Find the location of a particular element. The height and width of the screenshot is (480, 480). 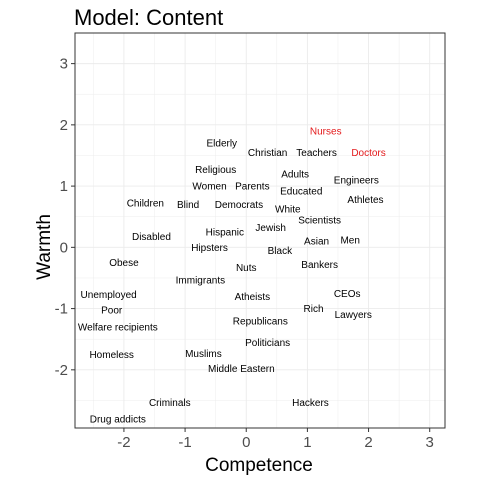

x-tick-label: 0 is located at coordinates (246, 442).